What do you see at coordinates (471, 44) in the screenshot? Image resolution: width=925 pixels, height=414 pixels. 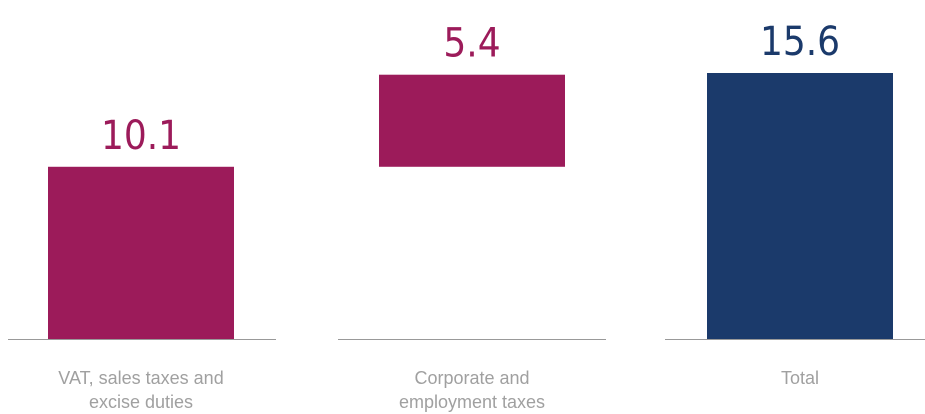 I see `value-label: 5.4` at bounding box center [471, 44].